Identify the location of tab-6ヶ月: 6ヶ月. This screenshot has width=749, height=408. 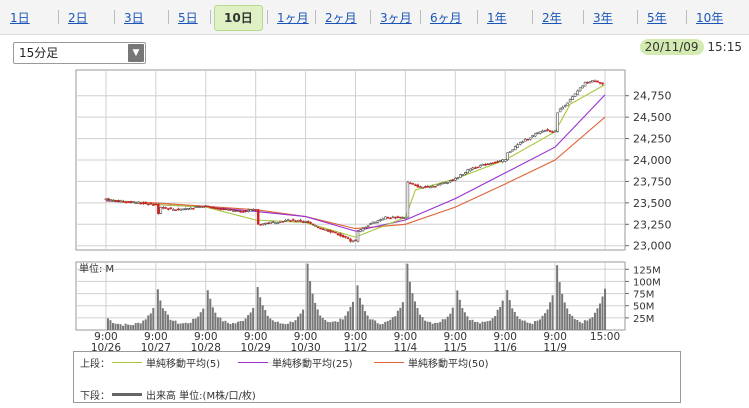
(446, 18).